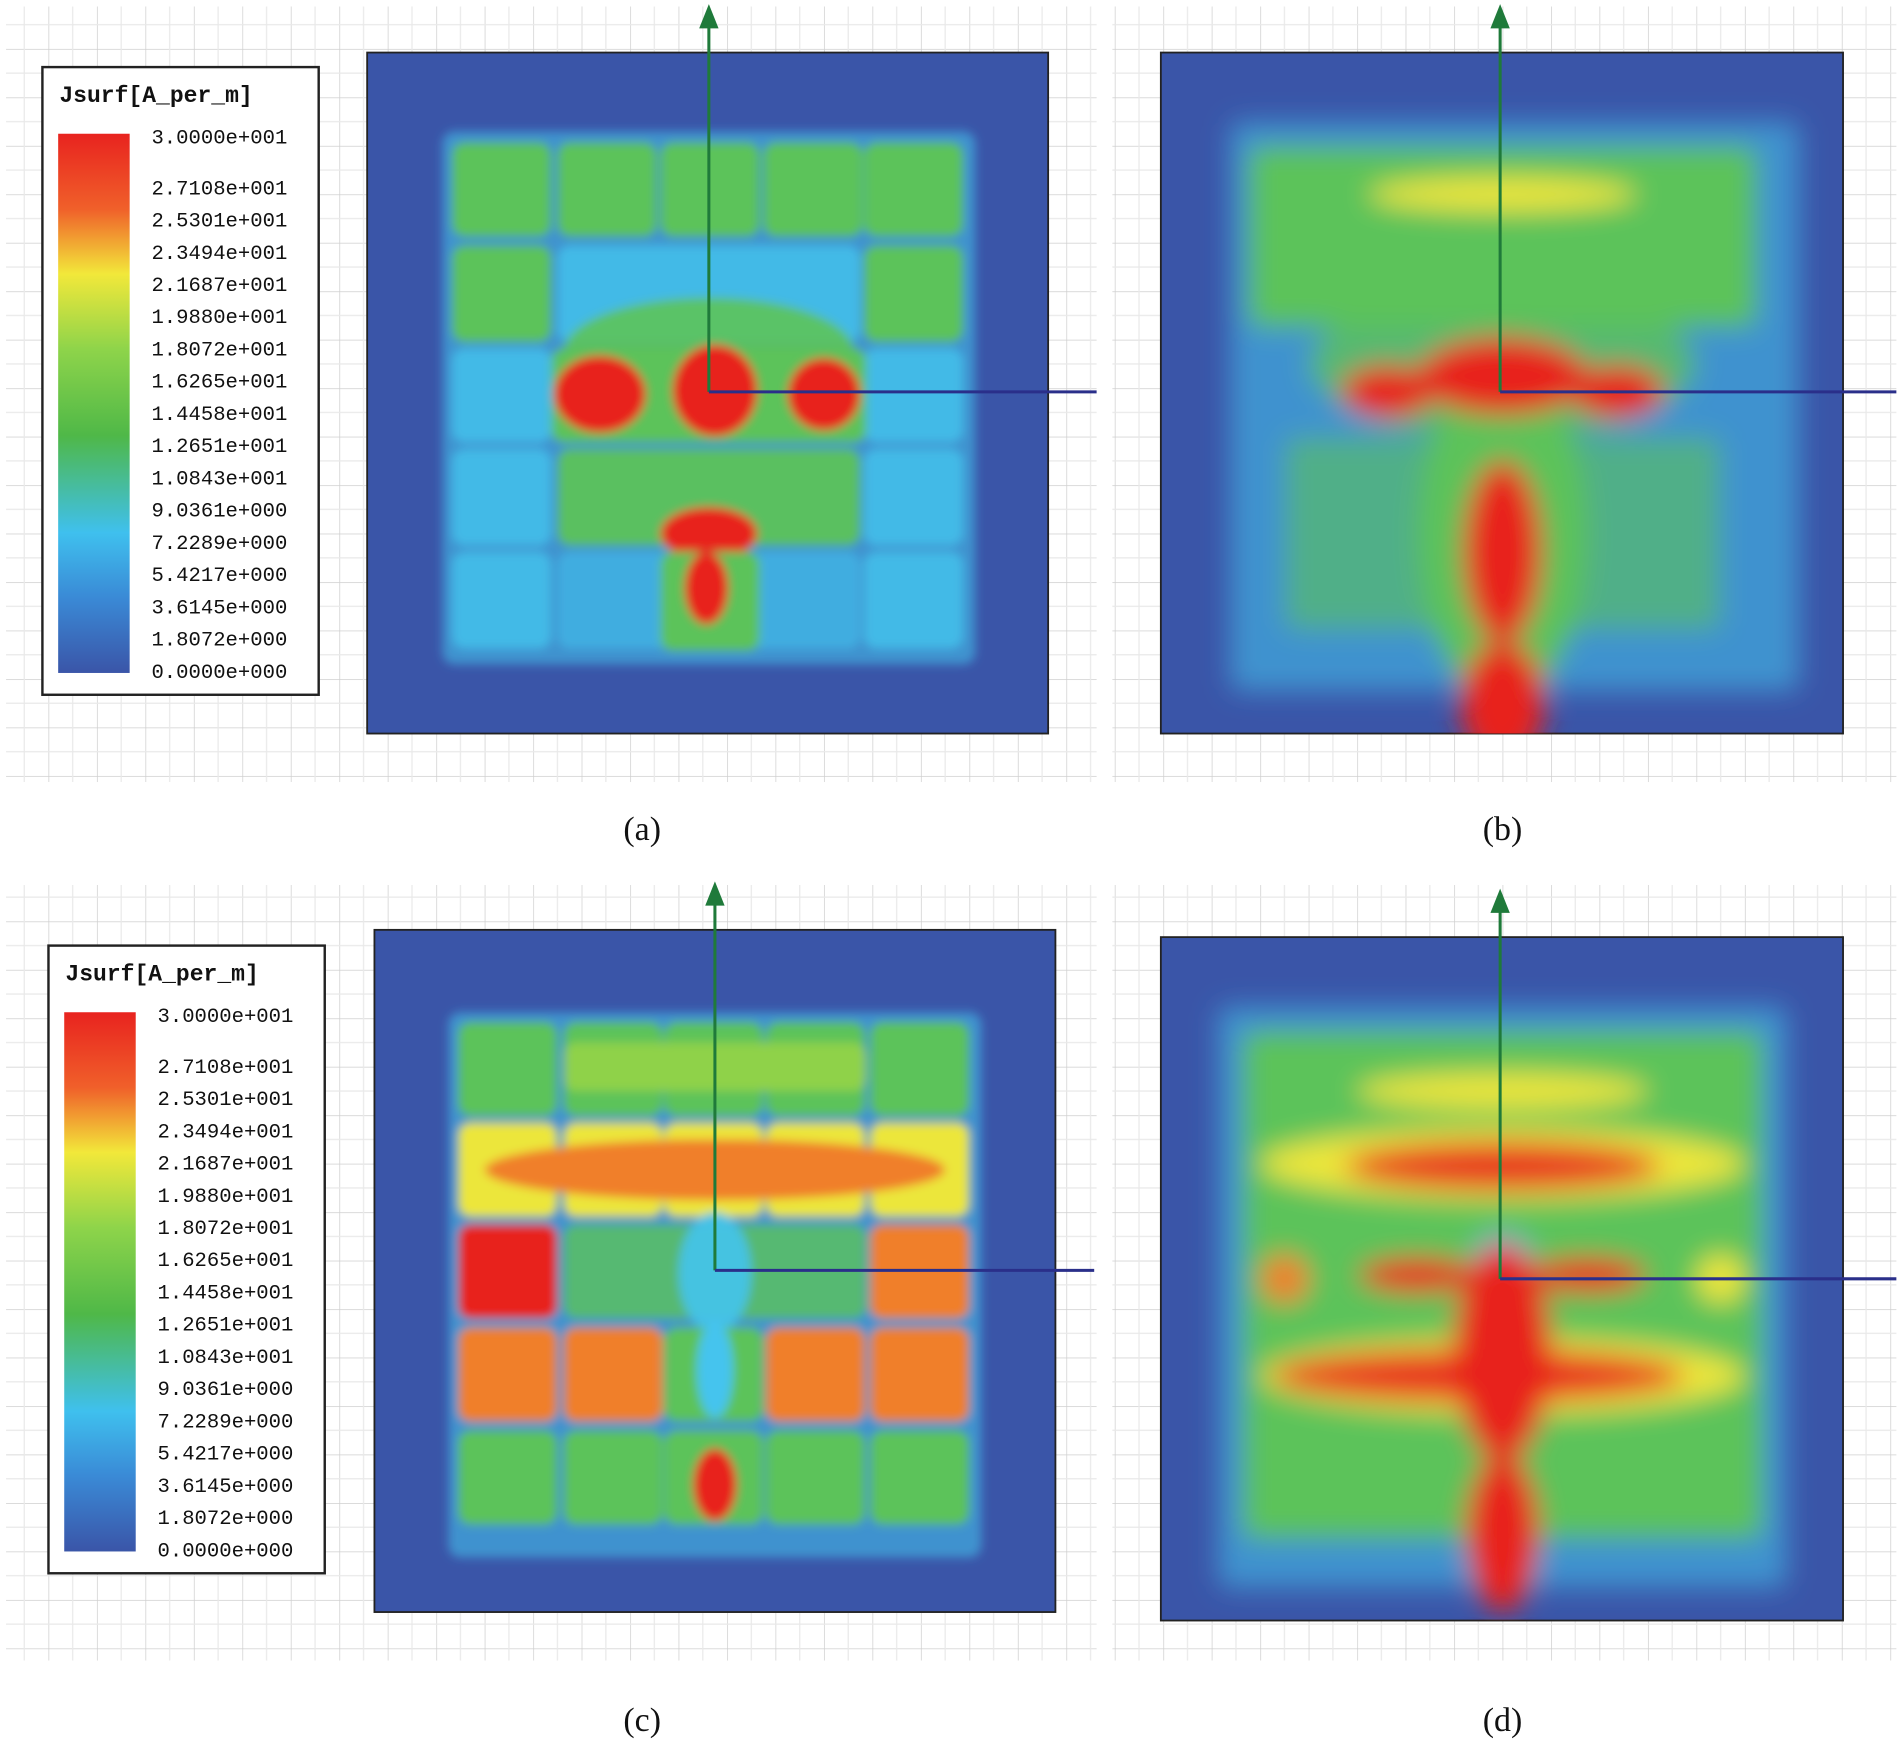  Describe the element at coordinates (642, 829) in the screenshot. I see `caption: (a)` at that location.